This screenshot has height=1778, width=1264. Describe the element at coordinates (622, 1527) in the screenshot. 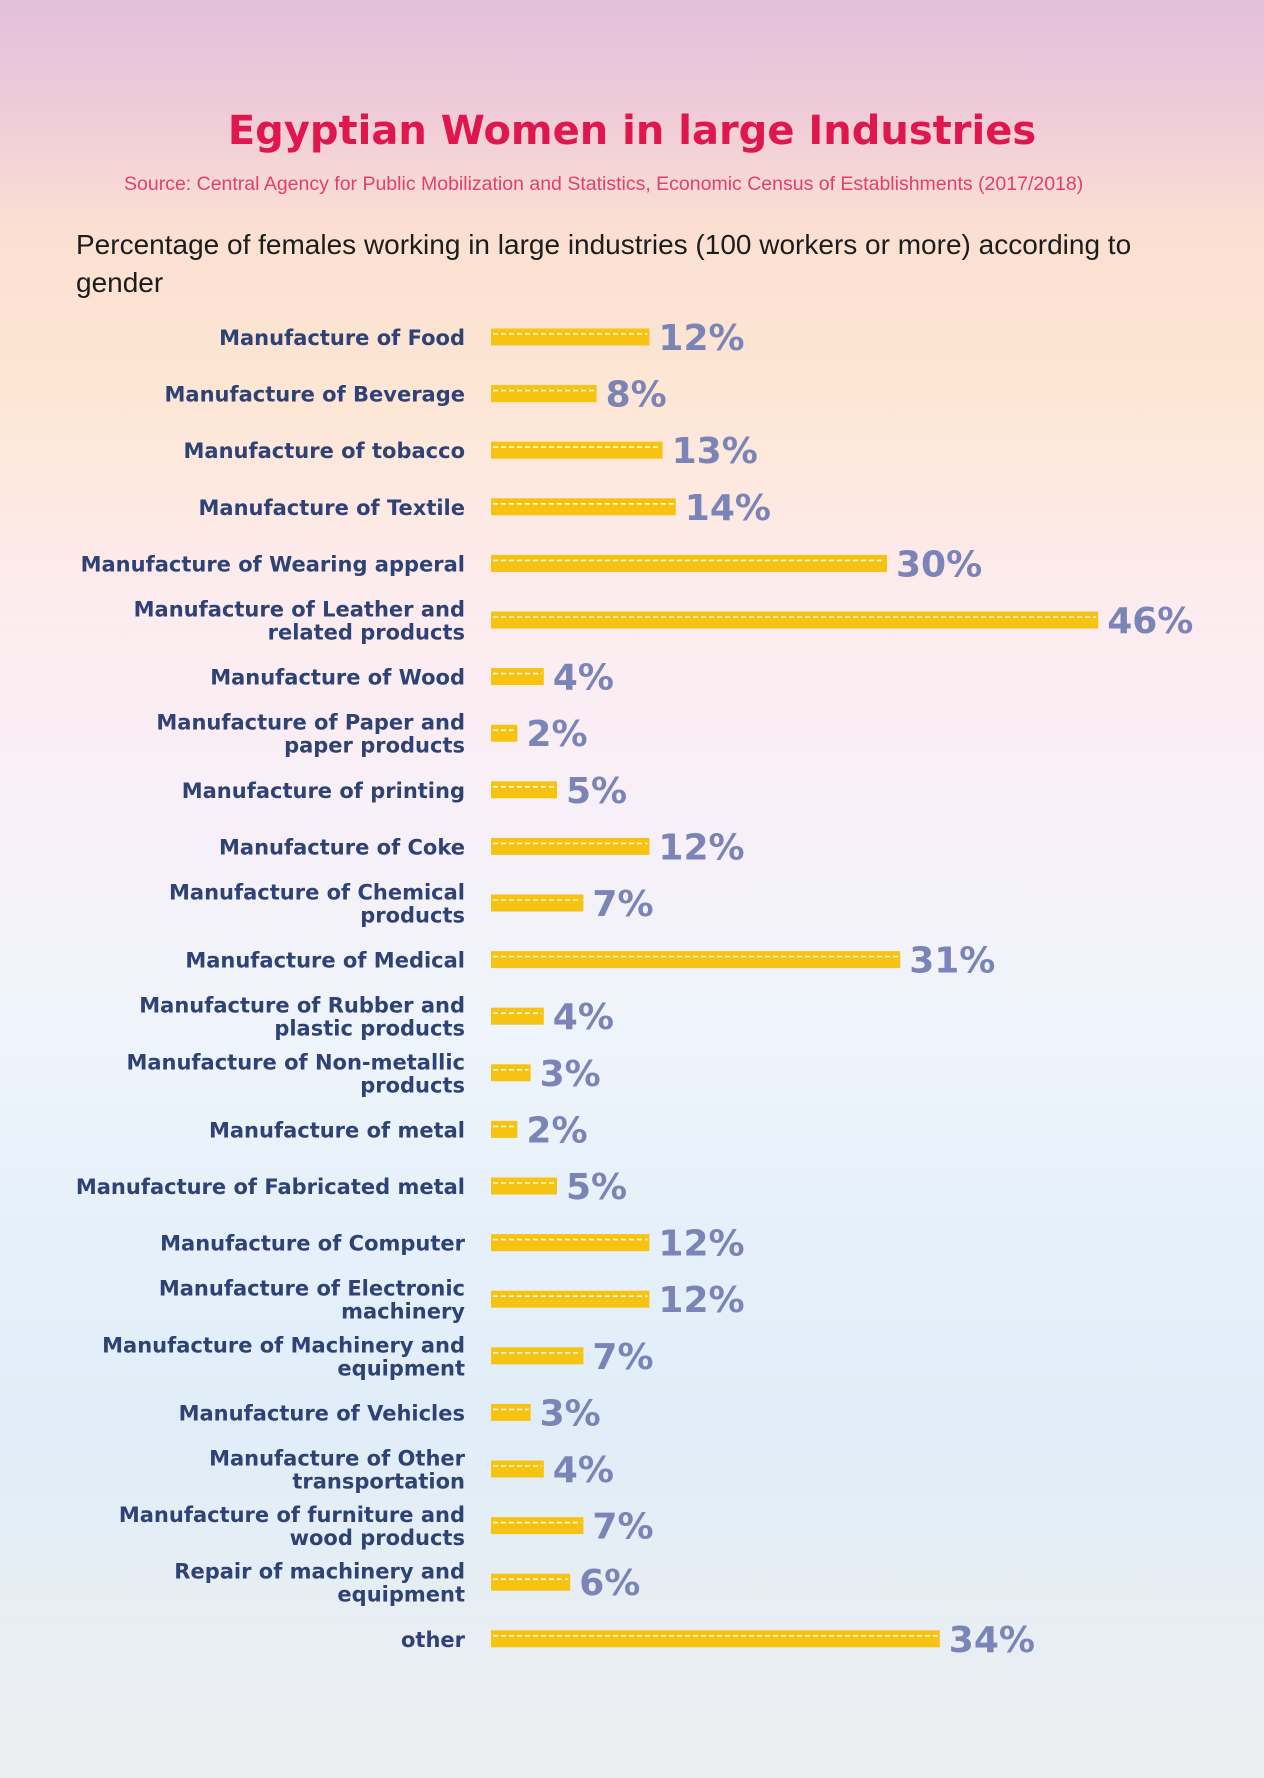

I see `value-label-21: 7%` at that location.